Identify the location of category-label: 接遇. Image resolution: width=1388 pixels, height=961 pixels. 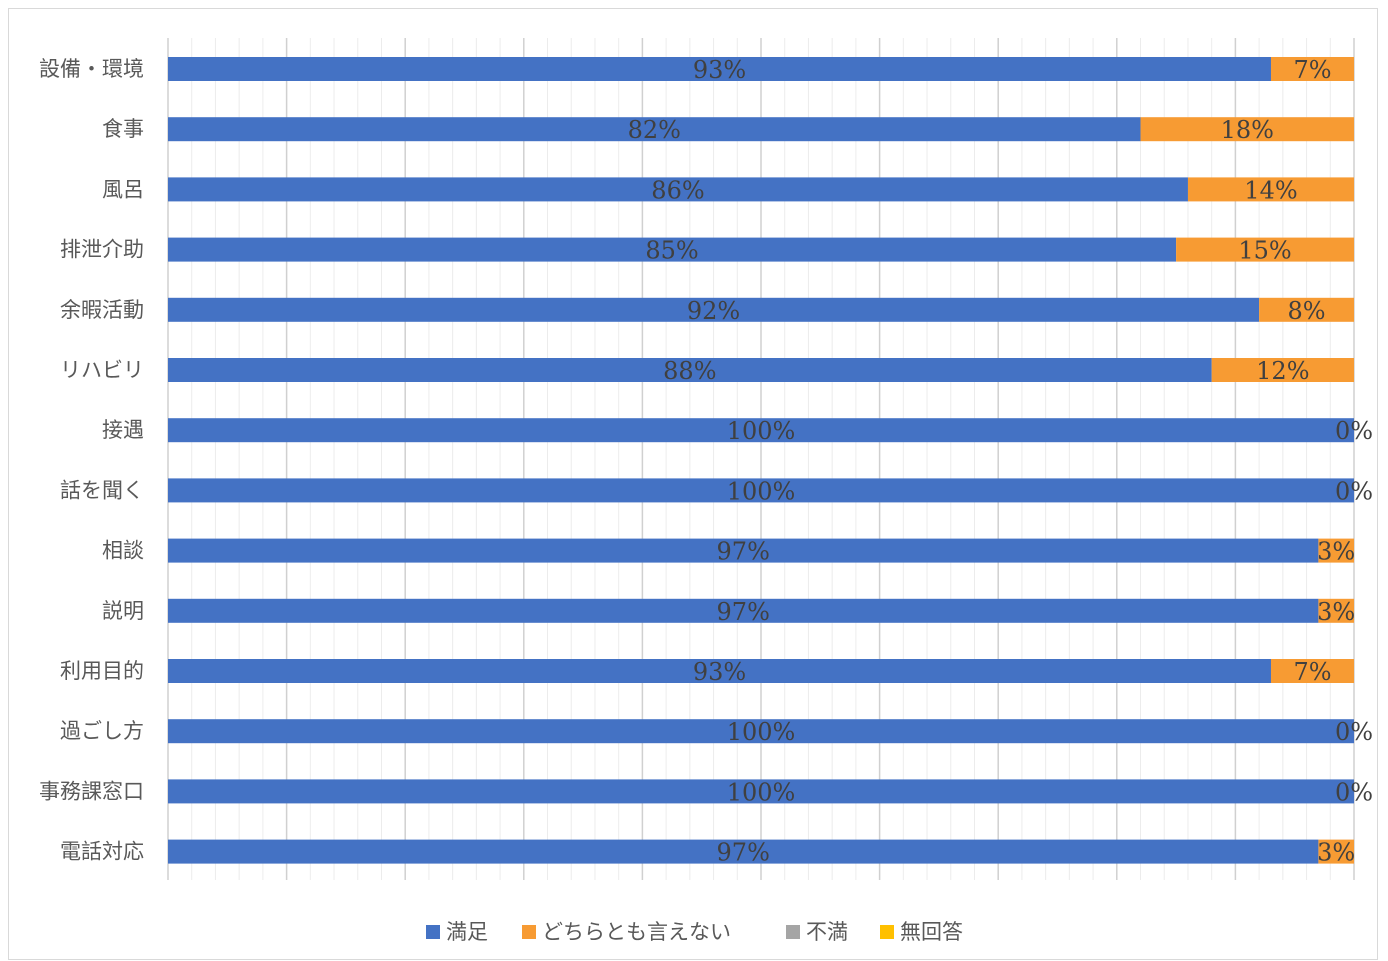
(123, 430).